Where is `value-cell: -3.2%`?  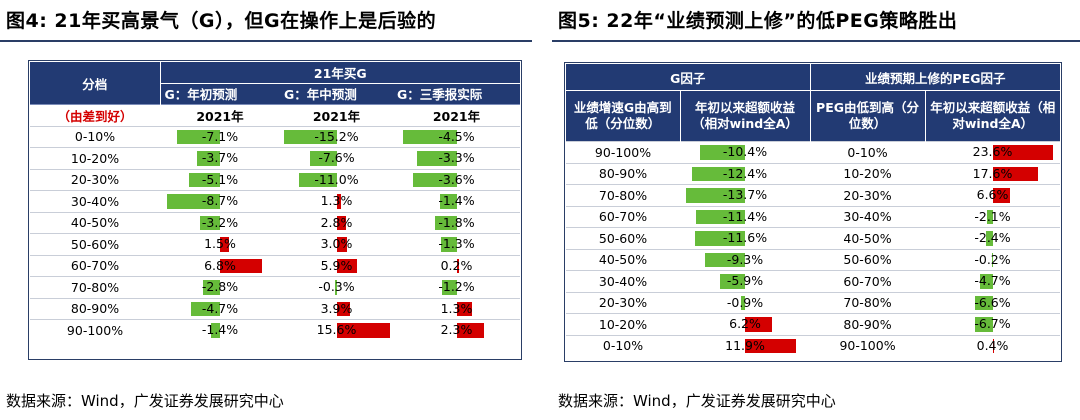 value-cell: -3.2% is located at coordinates (220, 222).